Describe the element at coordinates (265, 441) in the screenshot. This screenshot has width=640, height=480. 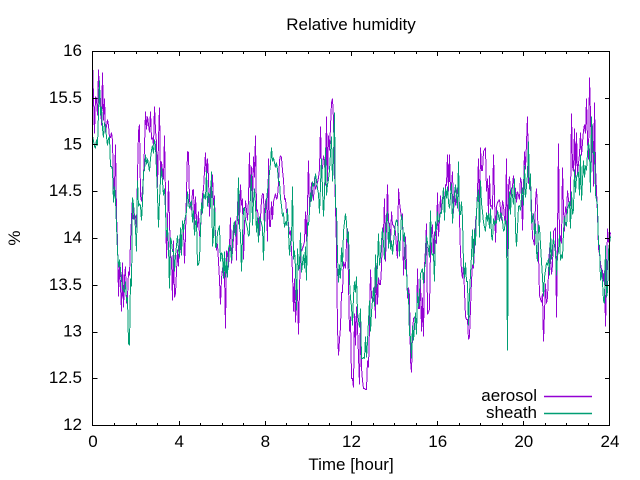
I see `svg-text: 8` at that location.